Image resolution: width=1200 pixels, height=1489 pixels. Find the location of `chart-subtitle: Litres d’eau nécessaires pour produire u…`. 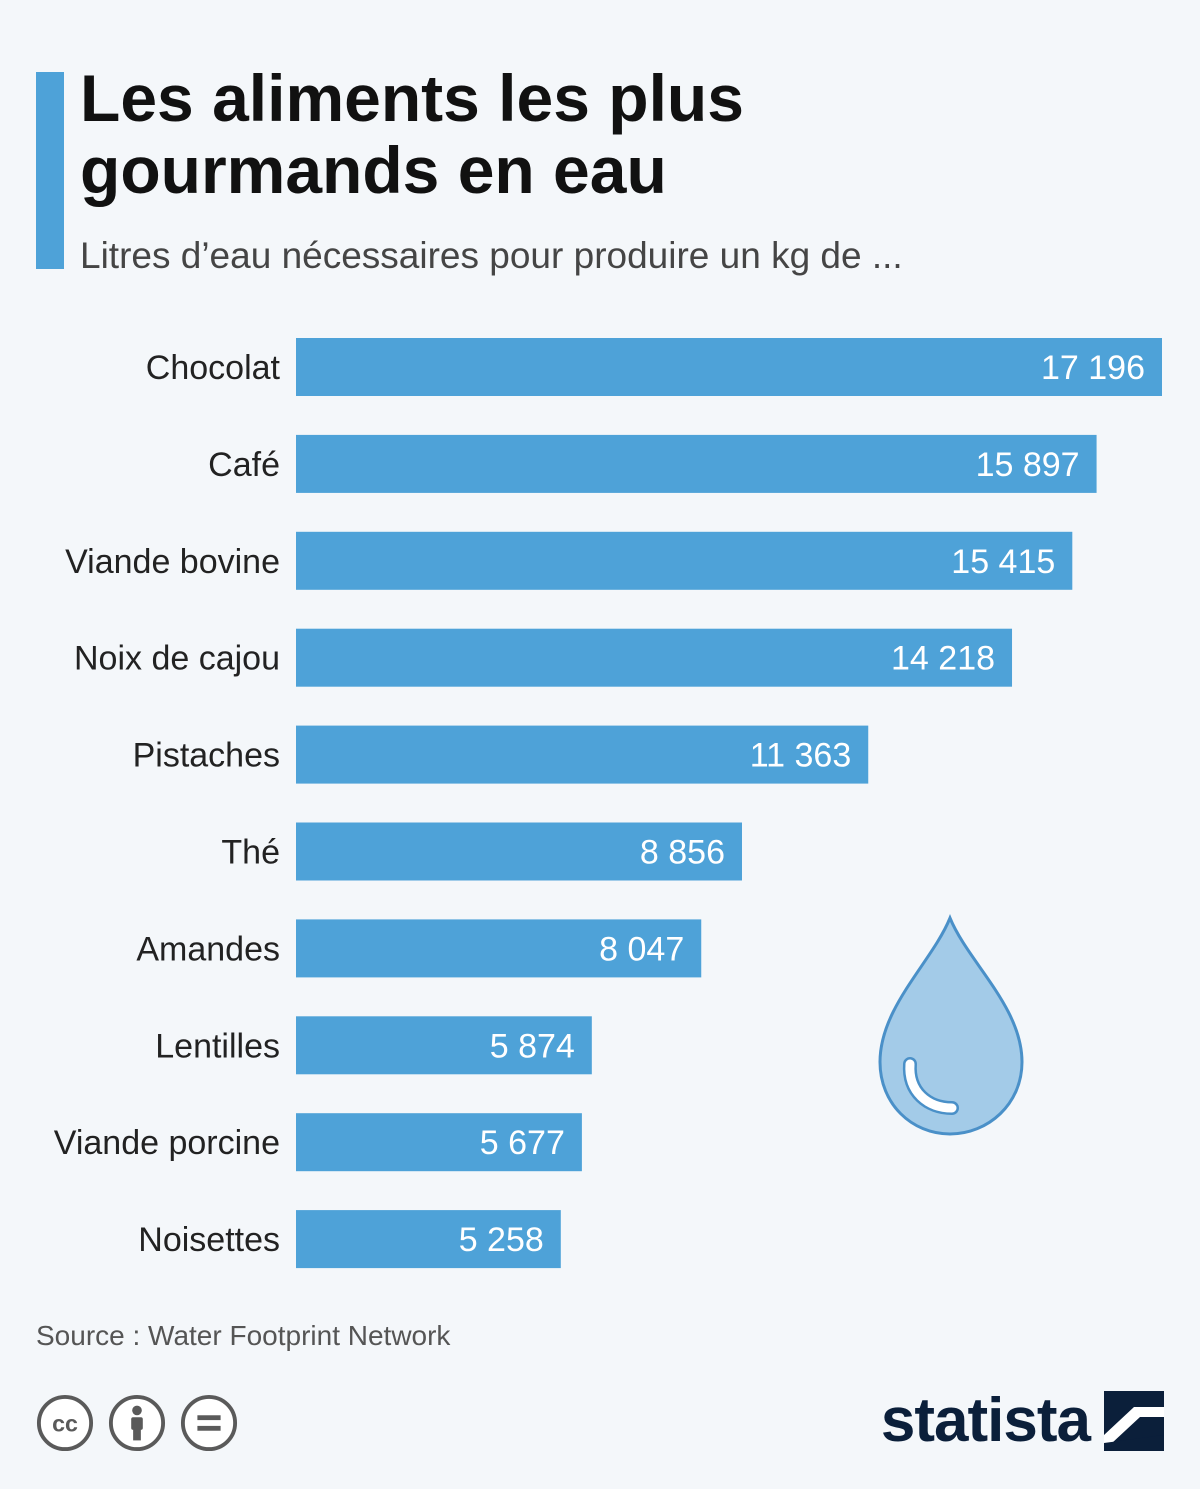

chart-subtitle: Litres d’eau nécessaires pour produire u… is located at coordinates (491, 255).